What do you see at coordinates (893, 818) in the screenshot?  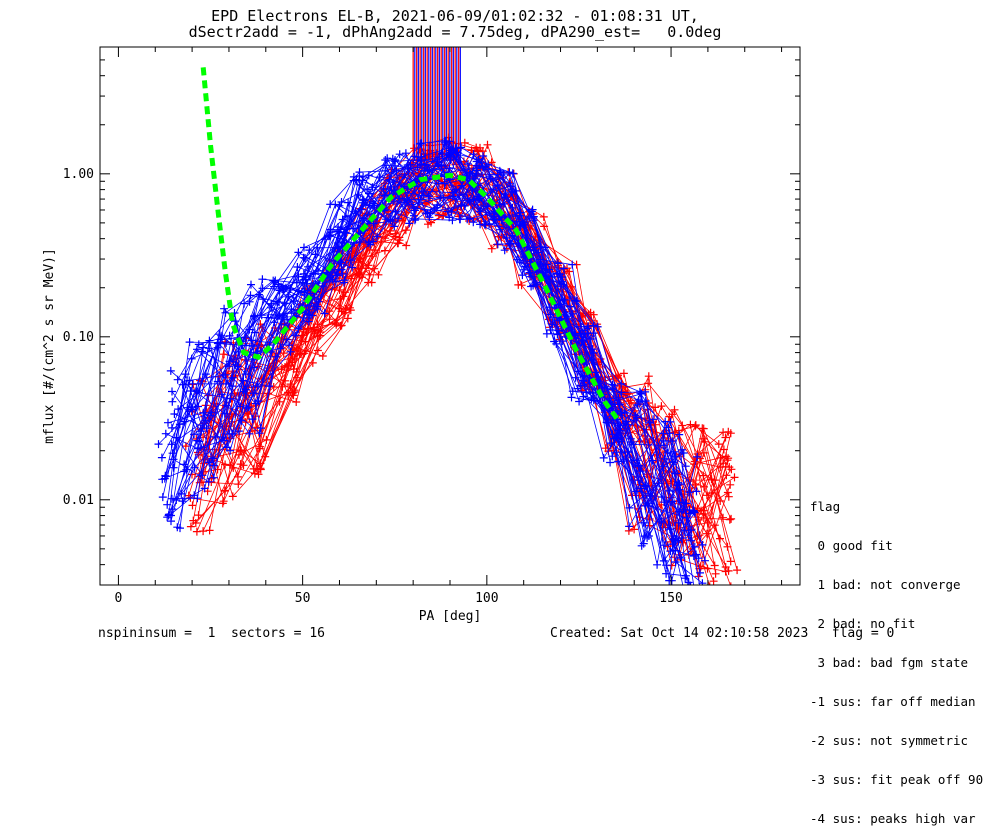 I see `legend-item: -4 sus: peaks high var` at bounding box center [893, 818].